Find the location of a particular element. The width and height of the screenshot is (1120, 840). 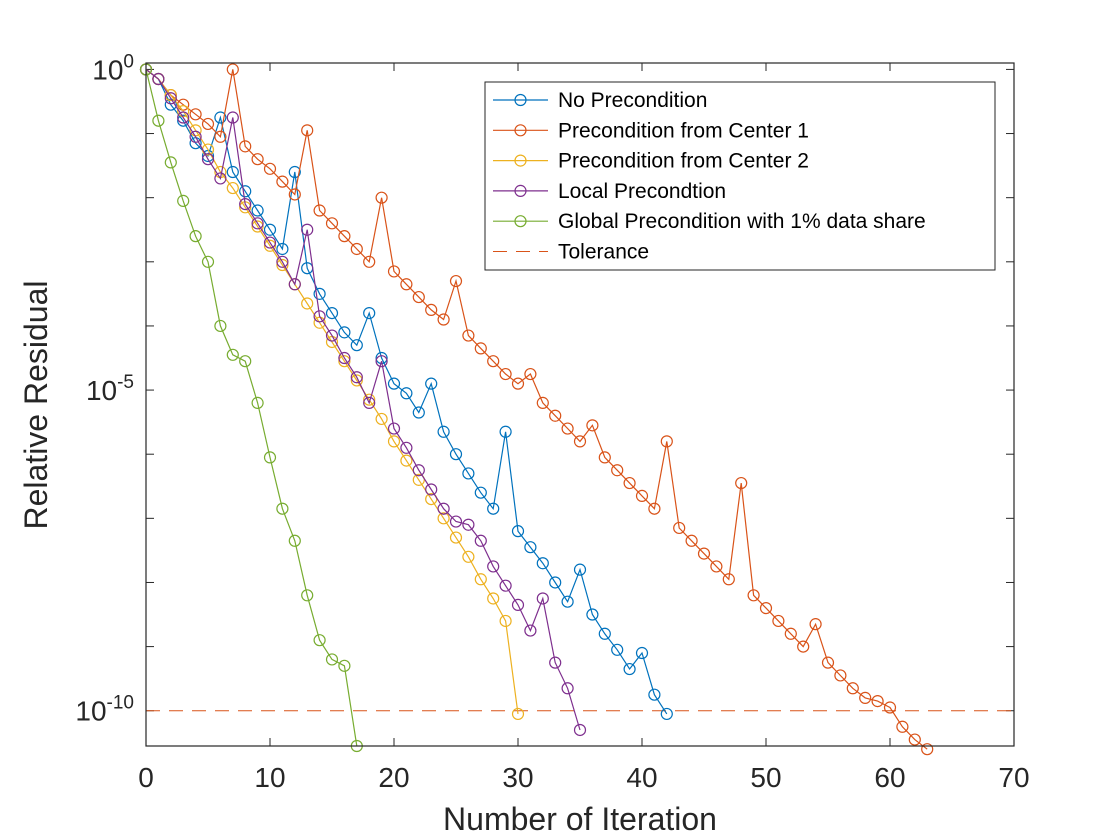

x-tick-label: 60 is located at coordinates (889, 777).